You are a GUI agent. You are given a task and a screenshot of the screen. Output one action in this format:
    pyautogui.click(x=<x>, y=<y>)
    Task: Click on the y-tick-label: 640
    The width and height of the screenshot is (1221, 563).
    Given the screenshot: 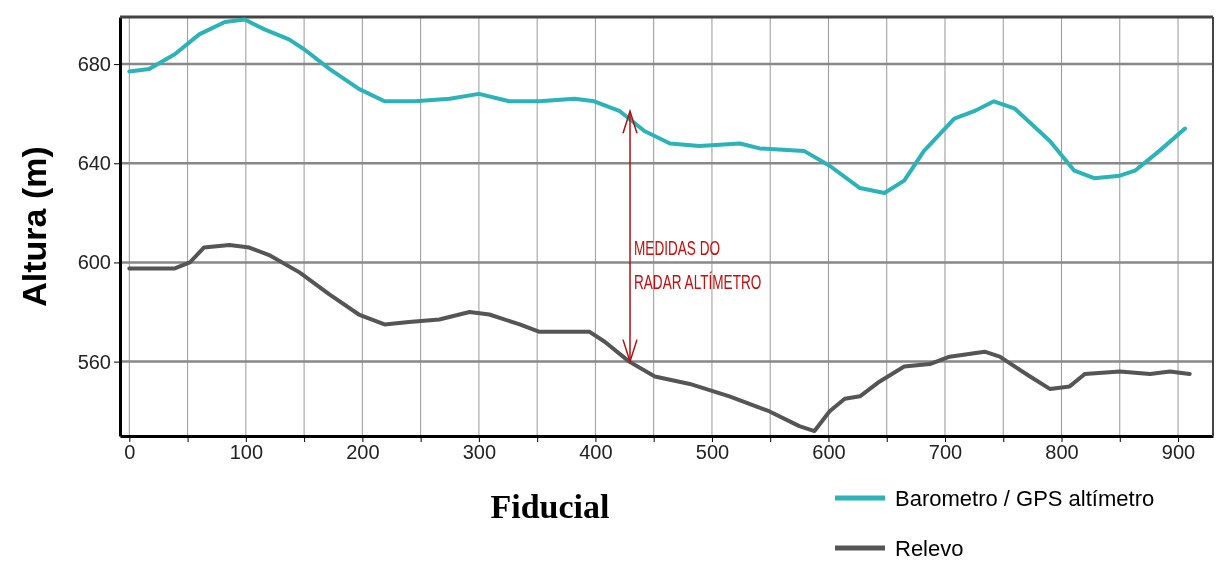 What is the action you would take?
    pyautogui.click(x=94, y=163)
    